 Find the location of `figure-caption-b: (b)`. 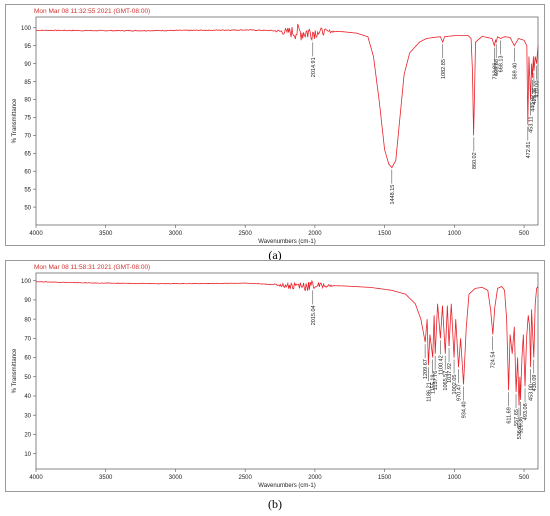

figure-caption-b: (b) is located at coordinates (275, 504).